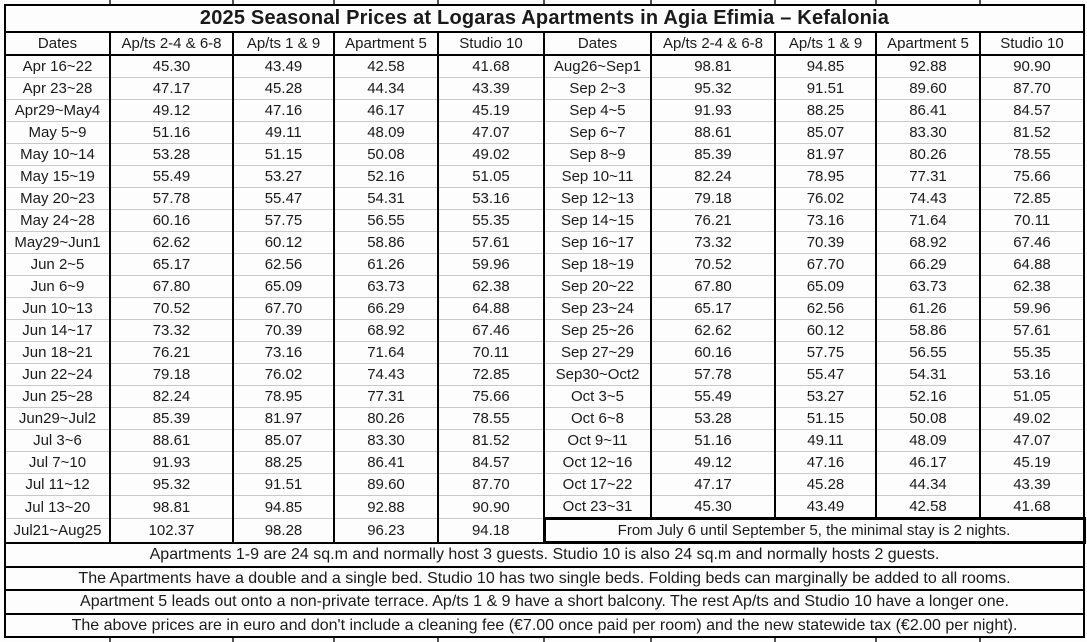  I want to click on col-header-dates-left: Dates, so click(57, 43).